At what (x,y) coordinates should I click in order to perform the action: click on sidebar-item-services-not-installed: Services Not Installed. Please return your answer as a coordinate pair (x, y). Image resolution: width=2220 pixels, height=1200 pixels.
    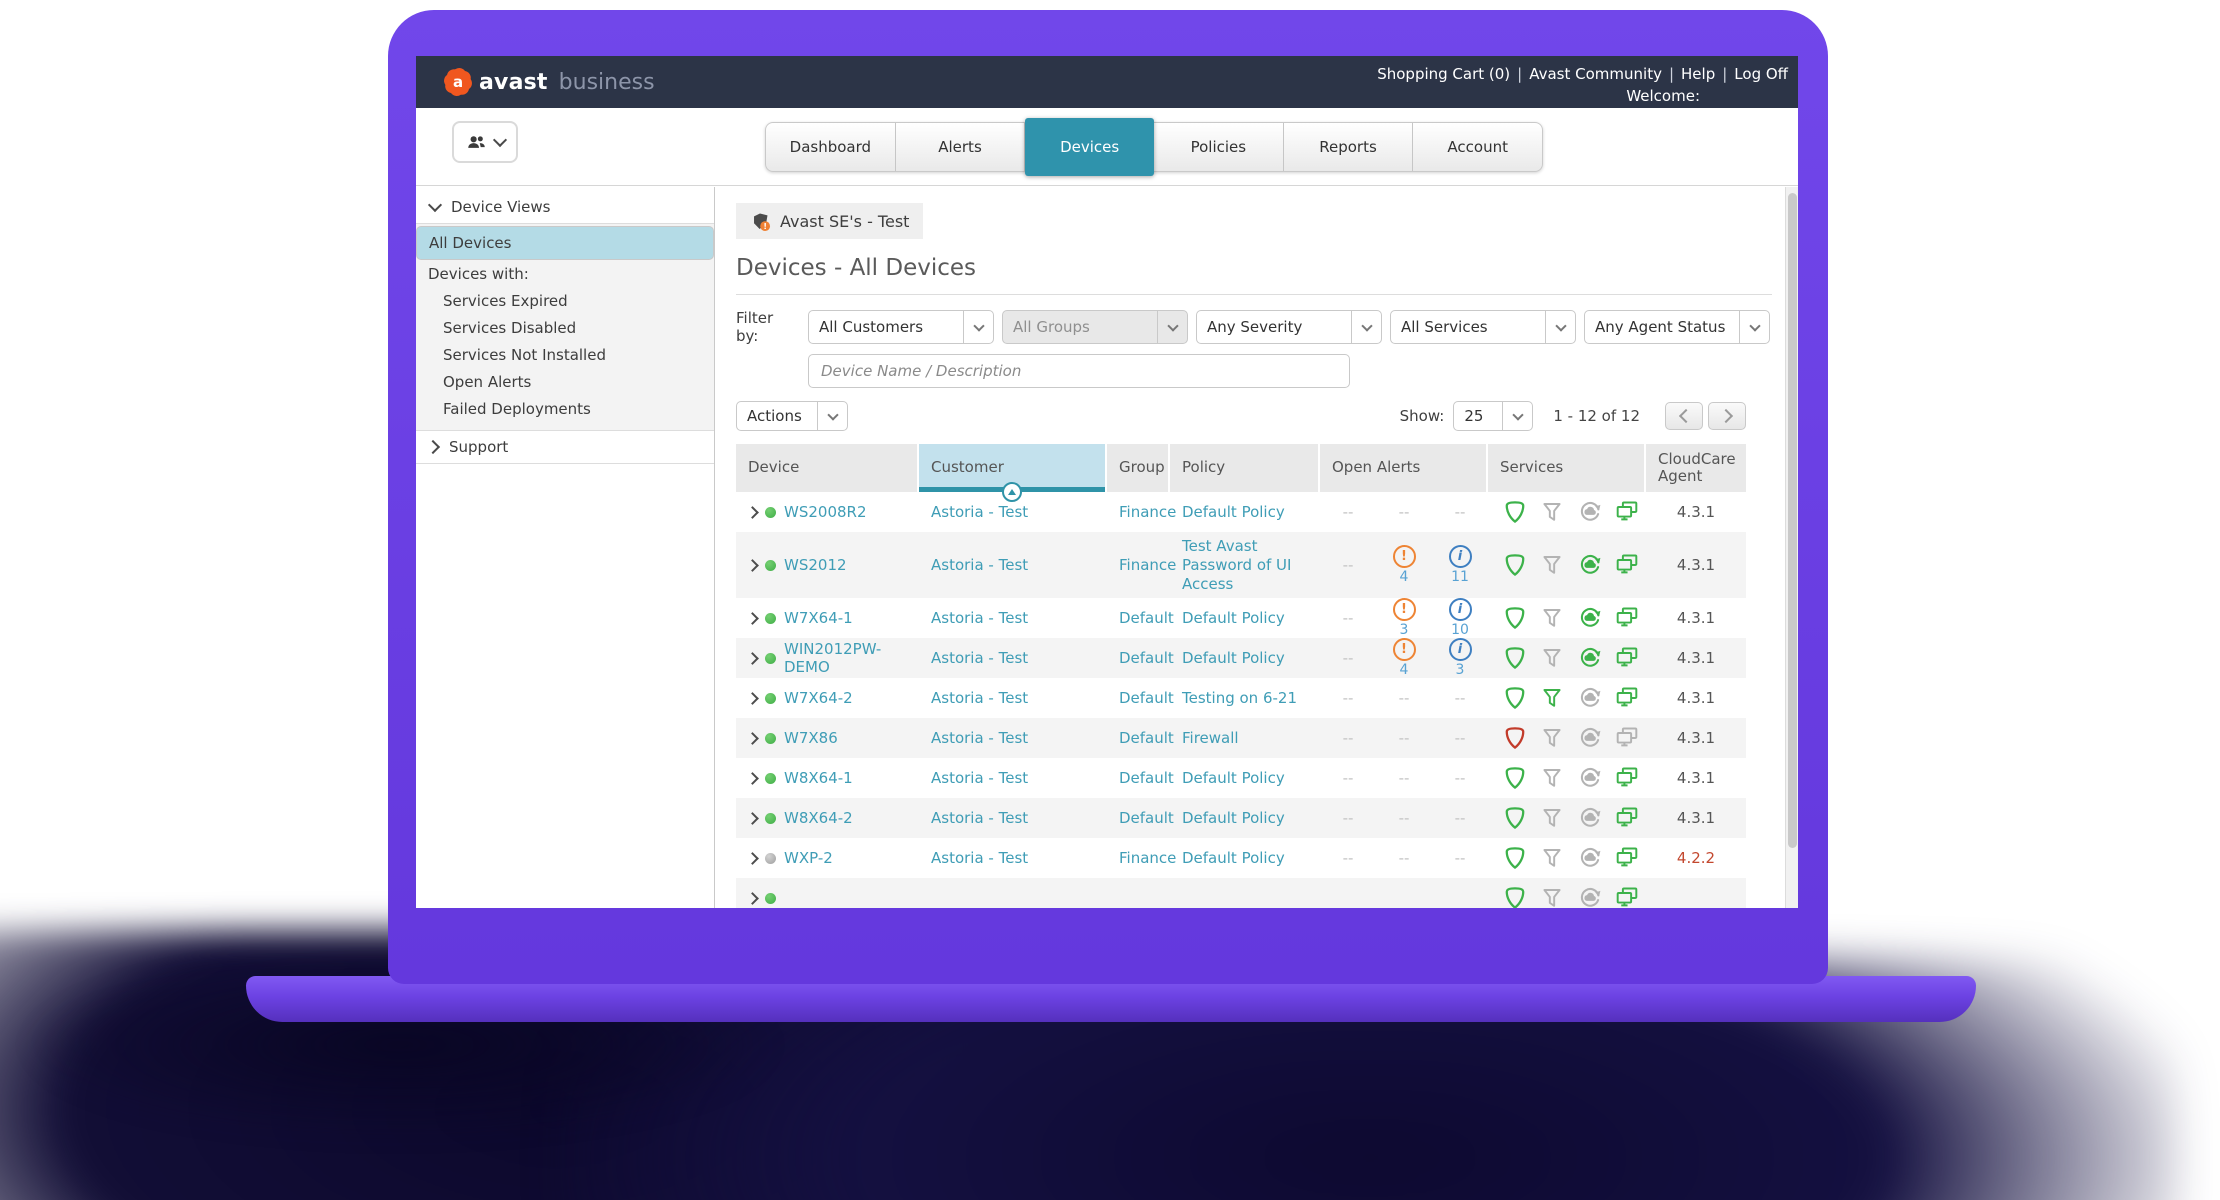
    Looking at the image, I should click on (524, 354).